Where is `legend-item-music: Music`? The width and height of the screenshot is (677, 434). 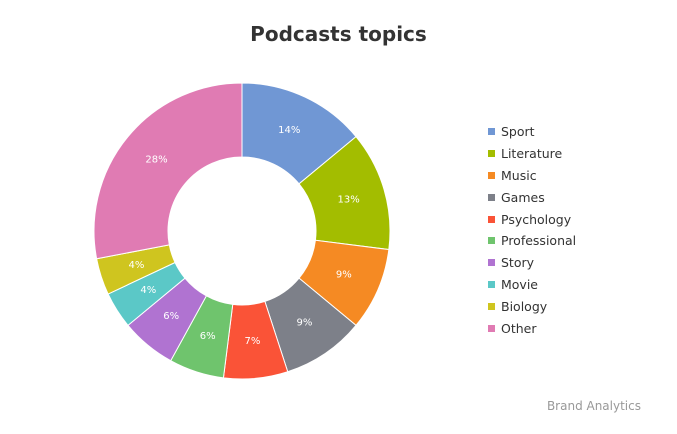
legend-item-music: Music is located at coordinates (532, 176).